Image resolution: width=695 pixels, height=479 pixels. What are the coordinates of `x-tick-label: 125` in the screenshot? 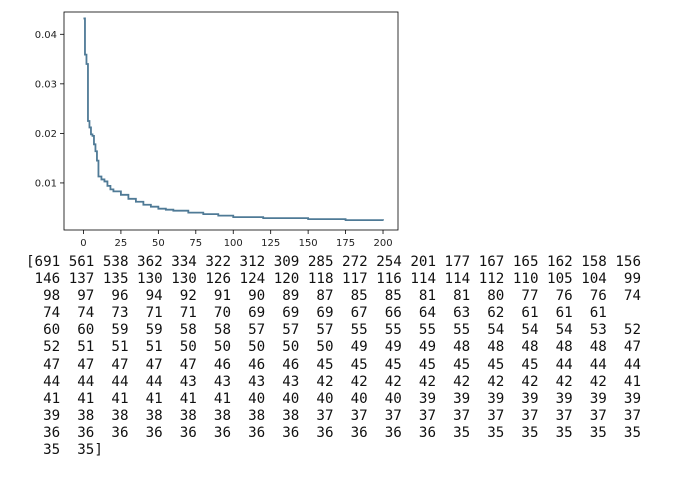 It's located at (270, 243).